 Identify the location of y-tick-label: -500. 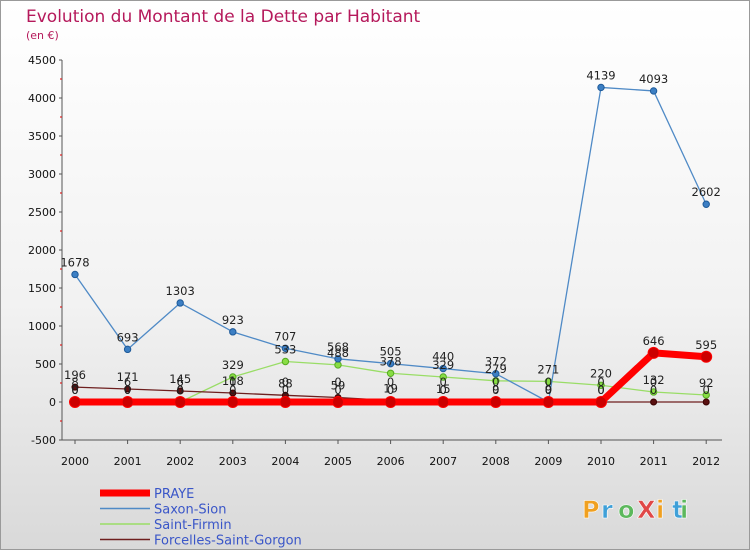
(43, 440).